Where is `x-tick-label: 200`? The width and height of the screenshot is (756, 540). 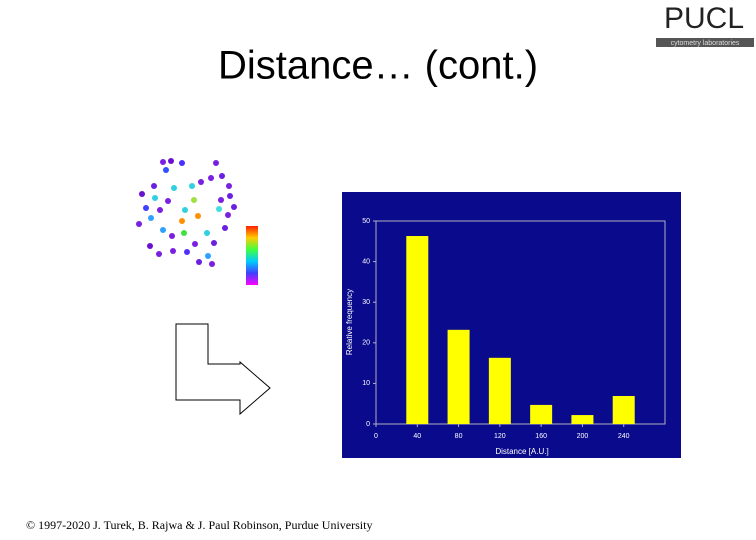
x-tick-label: 200 is located at coordinates (583, 436).